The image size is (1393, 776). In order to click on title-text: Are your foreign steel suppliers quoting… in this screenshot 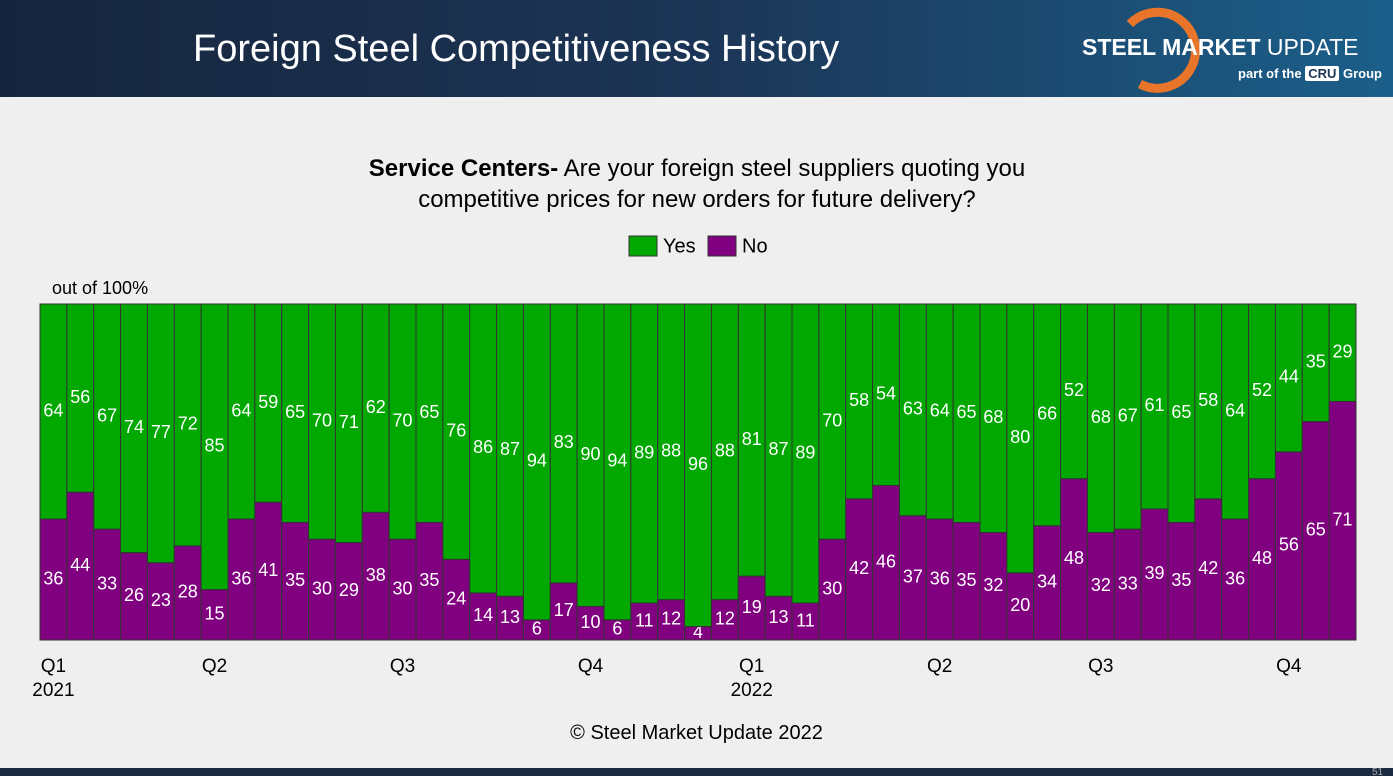, I will do `click(722, 184)`.